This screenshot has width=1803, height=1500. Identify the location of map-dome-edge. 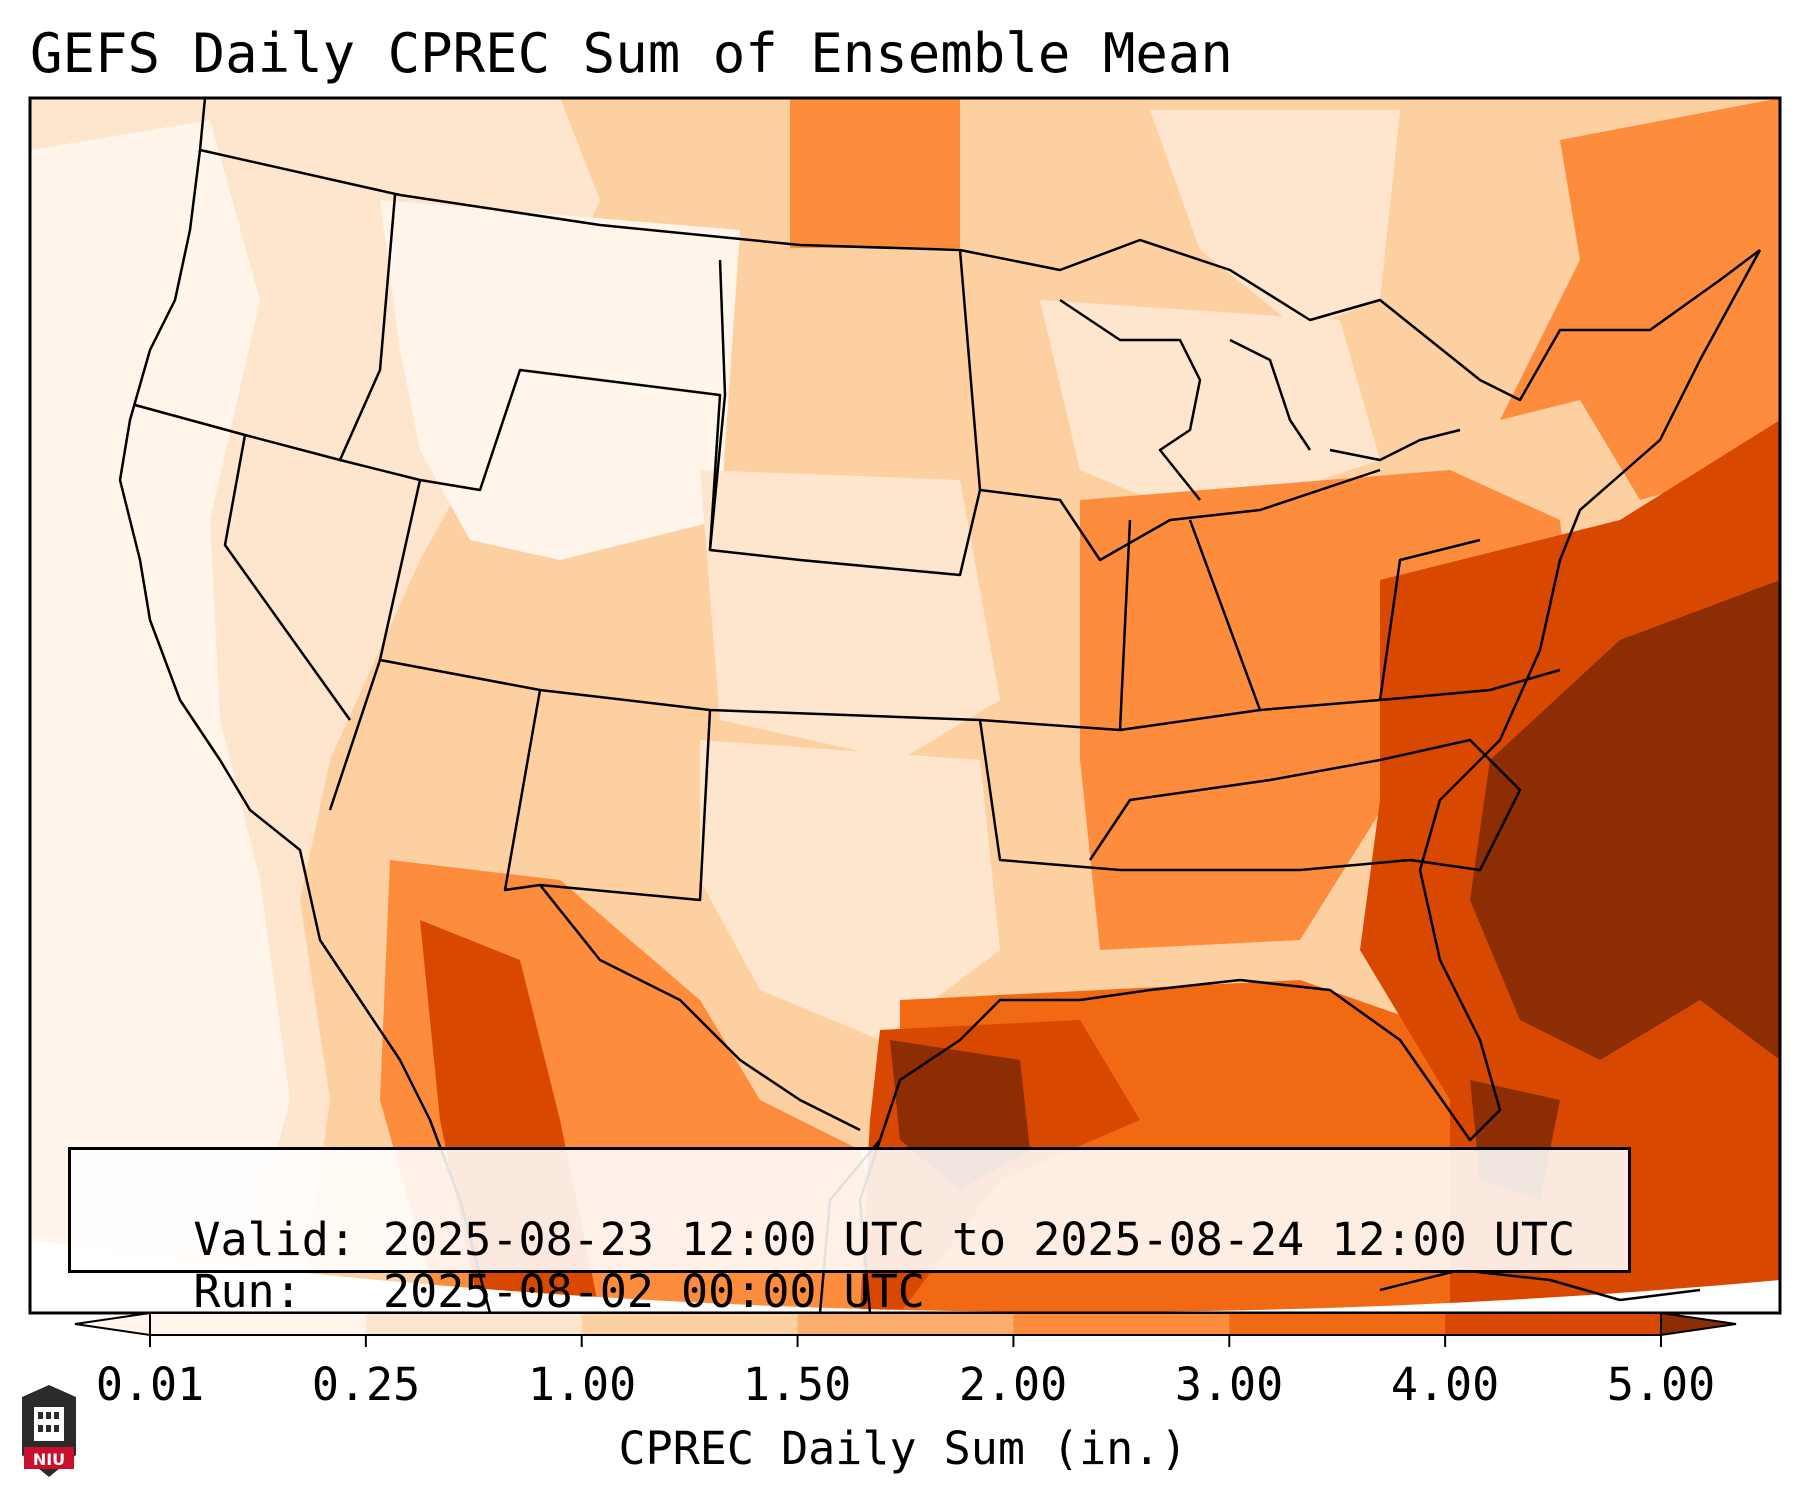
(905, 1276).